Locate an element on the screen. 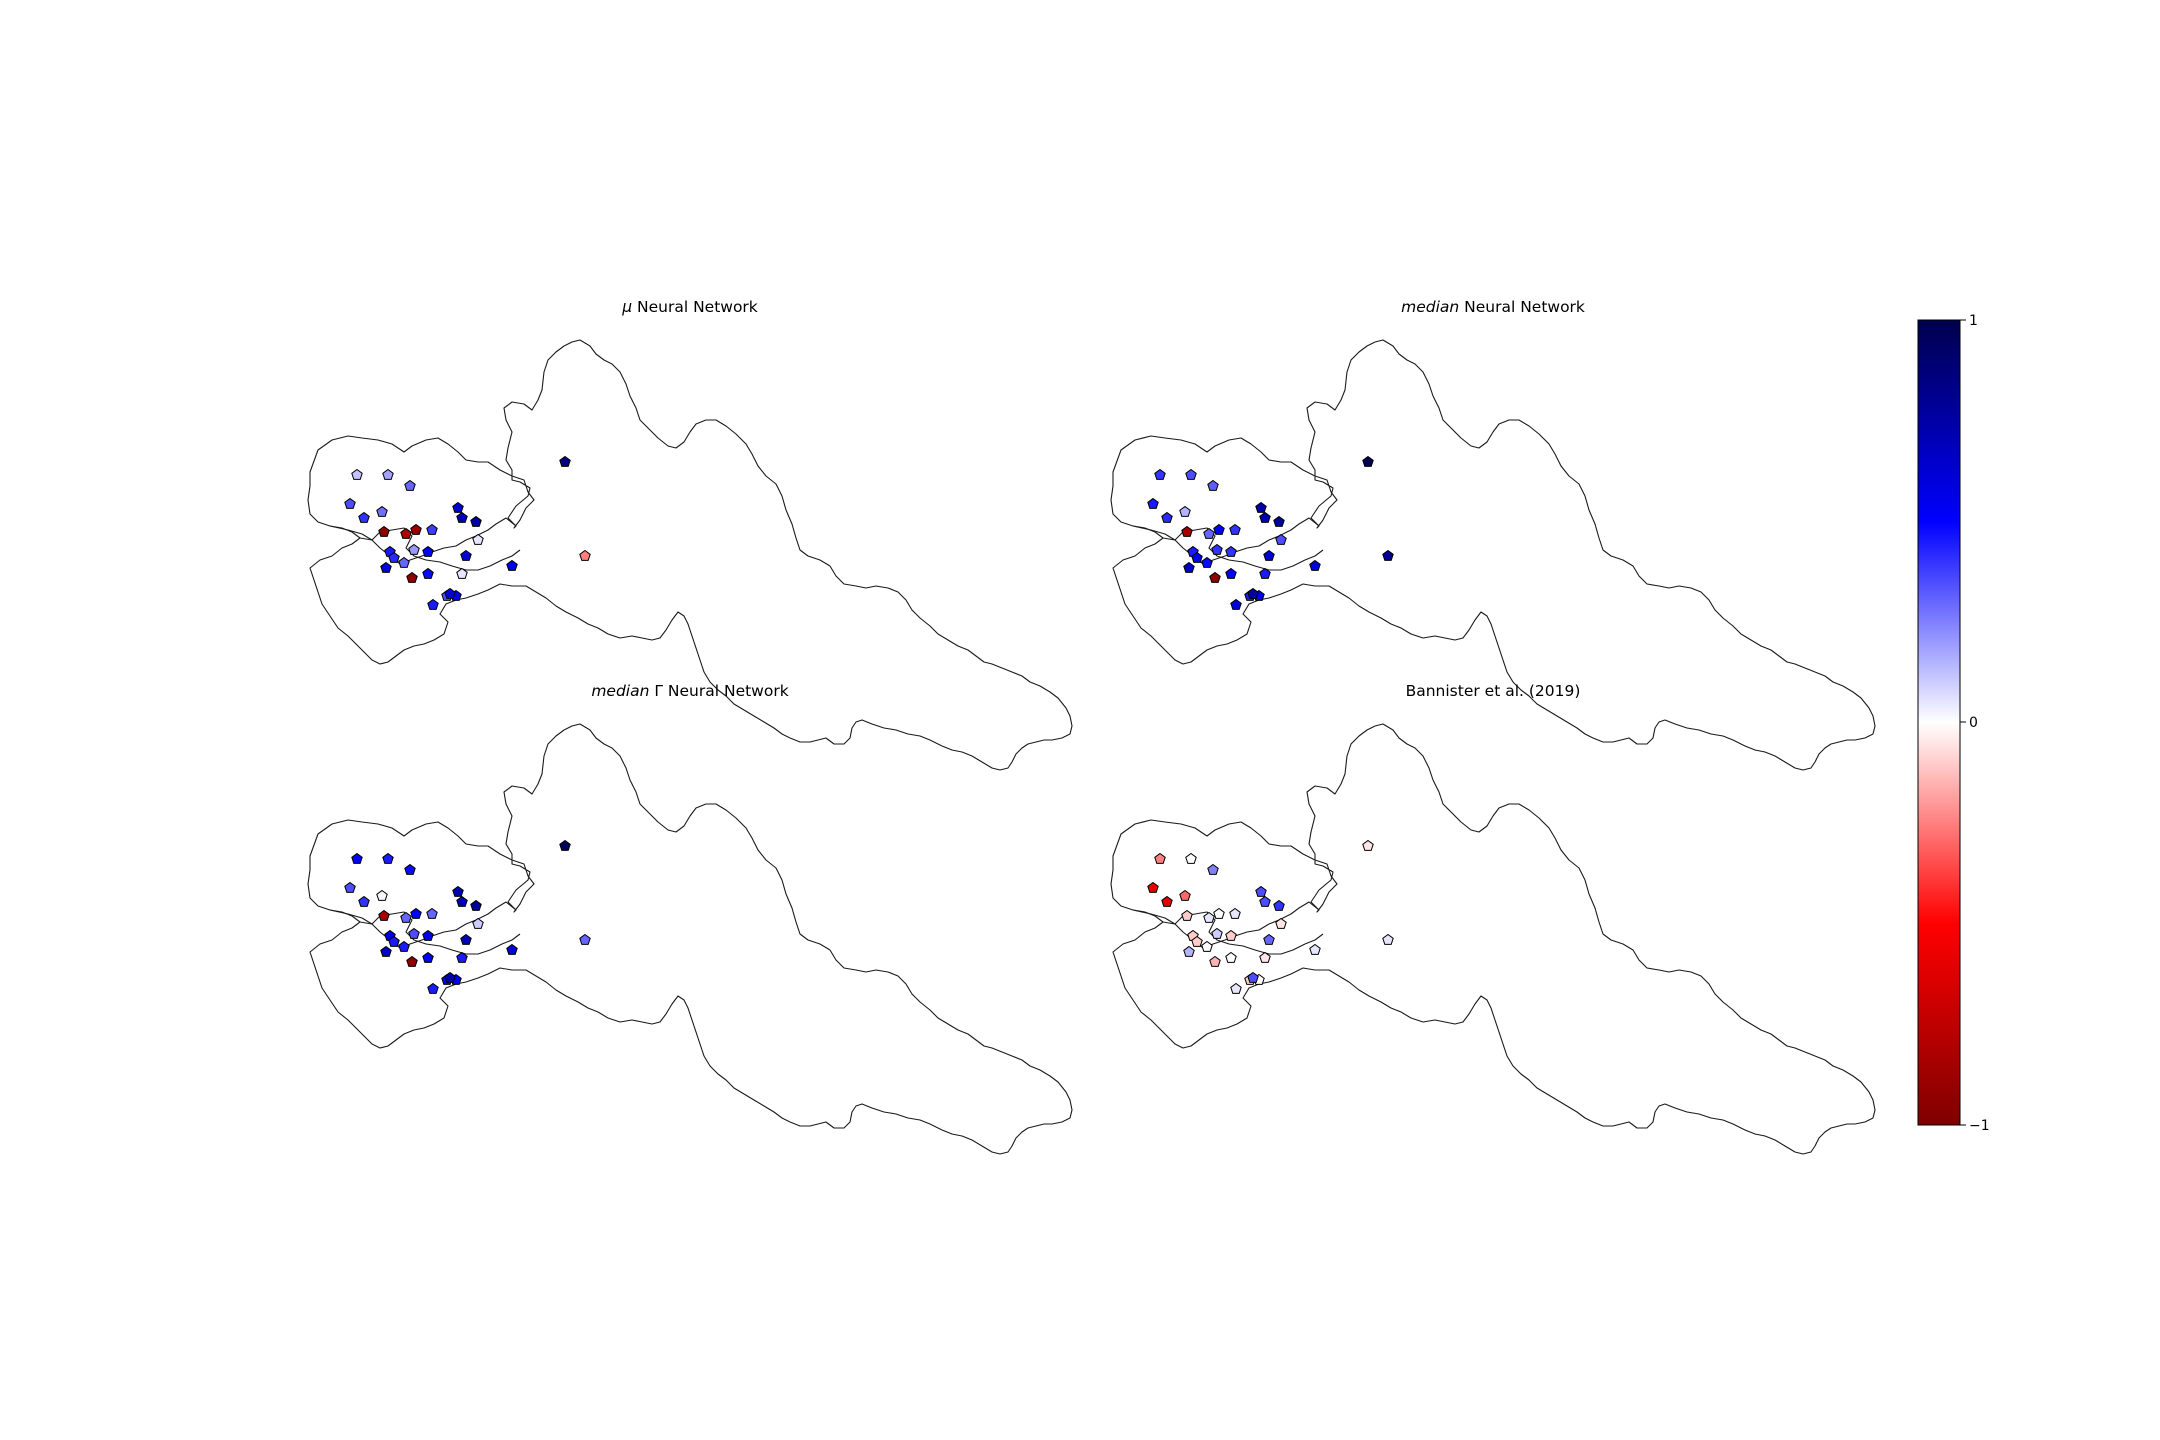  panel-title: median Γ Neural Network is located at coordinates (689, 691).